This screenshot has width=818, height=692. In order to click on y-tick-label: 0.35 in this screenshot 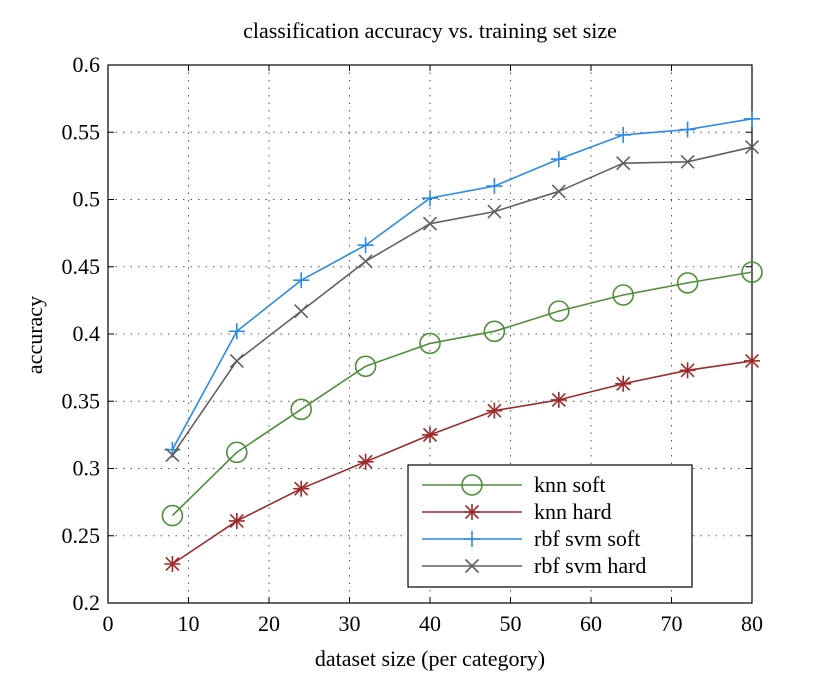, I will do `click(81, 400)`.